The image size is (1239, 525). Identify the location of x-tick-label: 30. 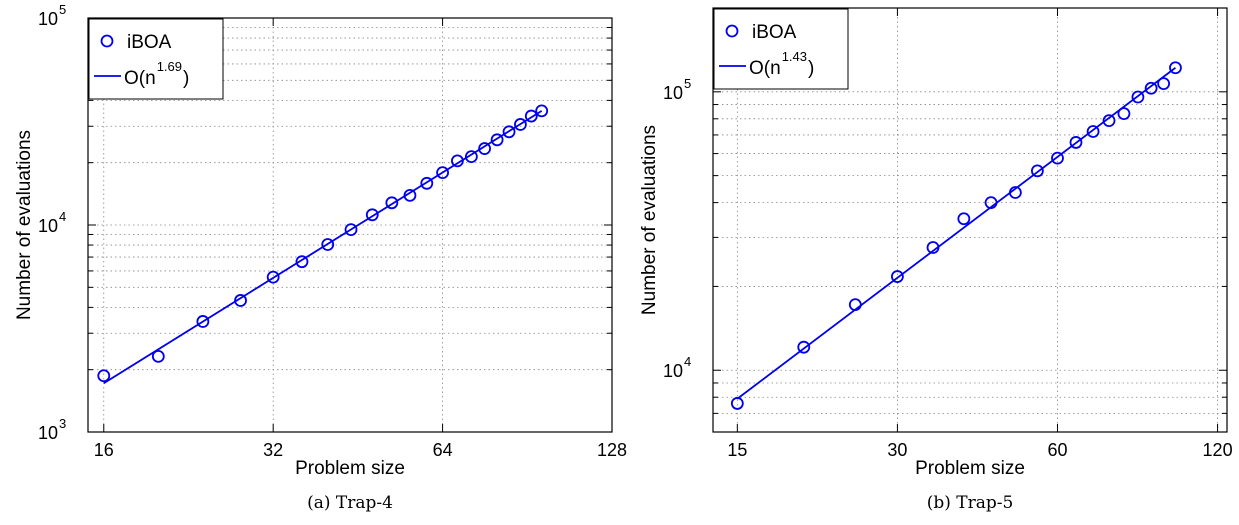
(897, 450).